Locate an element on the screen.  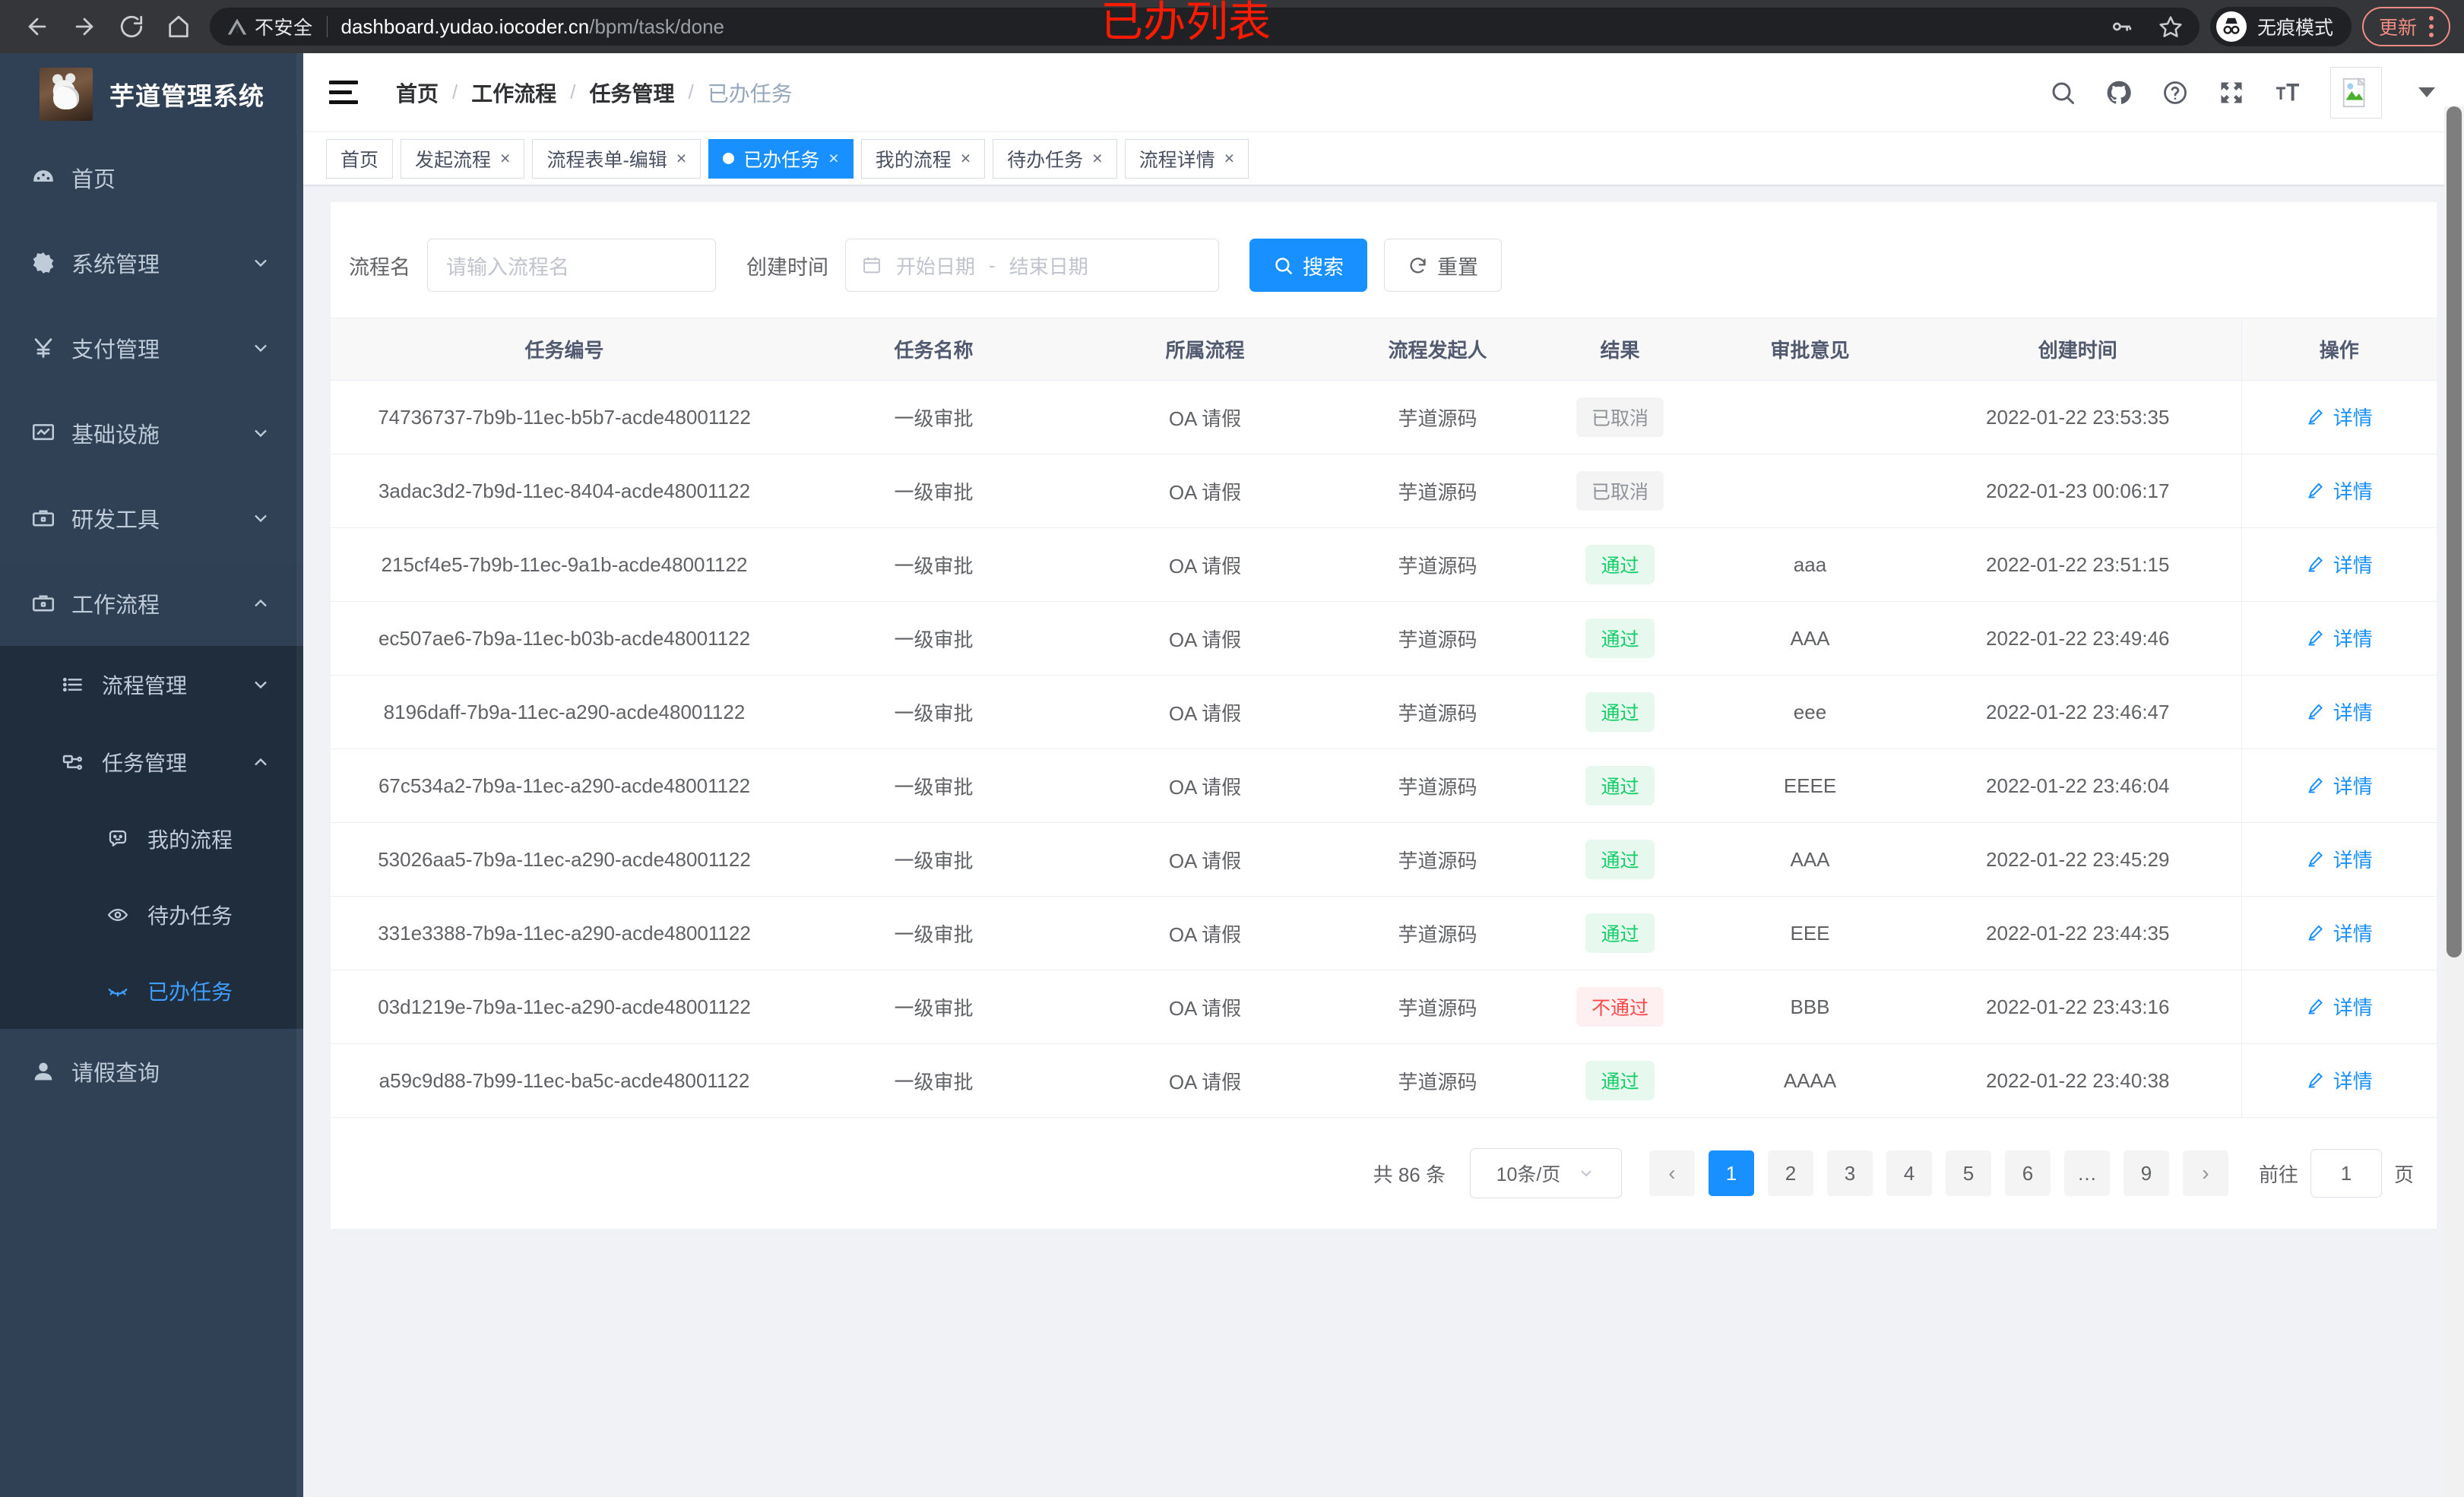
hamburger-menu-icon is located at coordinates (346, 92).